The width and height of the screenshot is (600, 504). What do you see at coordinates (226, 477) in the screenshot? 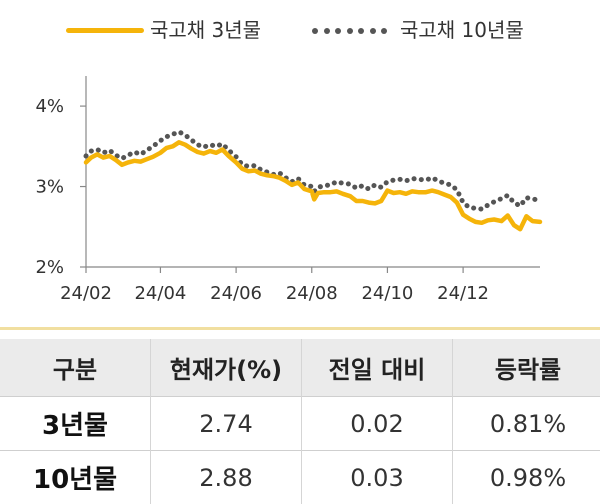
I see `cell-current-price: 2.88` at bounding box center [226, 477].